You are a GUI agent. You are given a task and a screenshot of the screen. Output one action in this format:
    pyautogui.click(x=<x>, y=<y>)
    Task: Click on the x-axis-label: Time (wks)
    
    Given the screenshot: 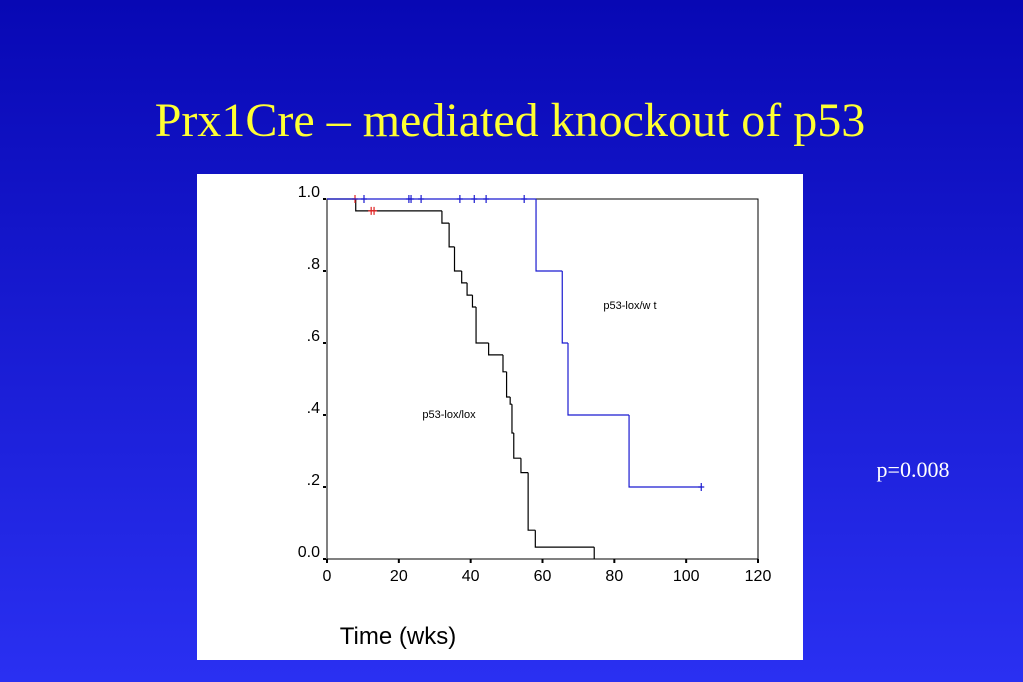 What is the action you would take?
    pyautogui.click(x=398, y=636)
    